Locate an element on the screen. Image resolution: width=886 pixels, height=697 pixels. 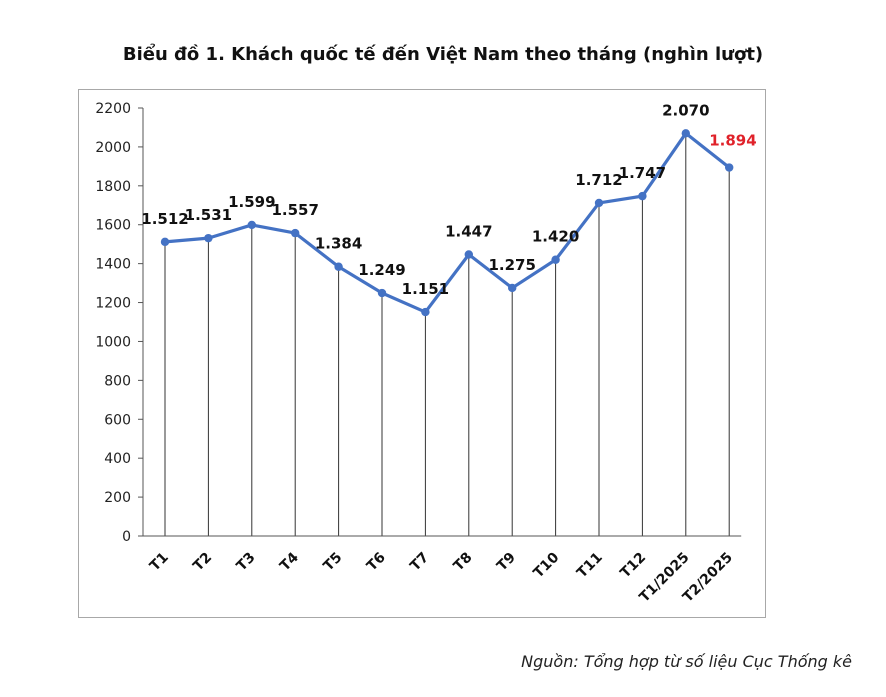
data-label: 1.747 is located at coordinates (642, 173).